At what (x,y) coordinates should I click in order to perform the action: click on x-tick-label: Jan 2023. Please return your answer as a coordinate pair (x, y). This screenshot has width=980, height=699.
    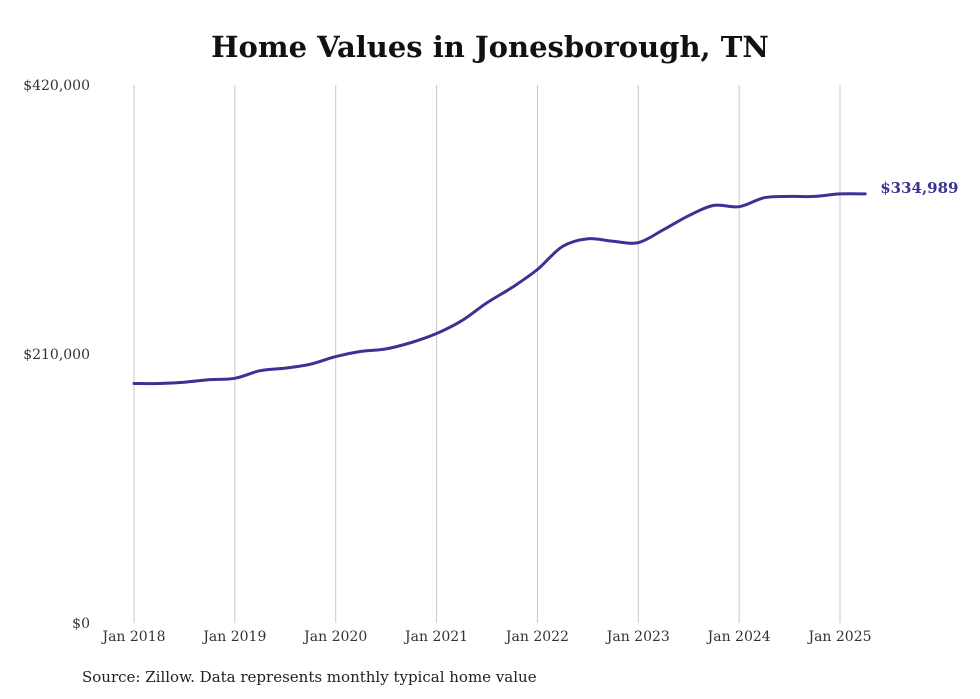
    Looking at the image, I should click on (637, 637).